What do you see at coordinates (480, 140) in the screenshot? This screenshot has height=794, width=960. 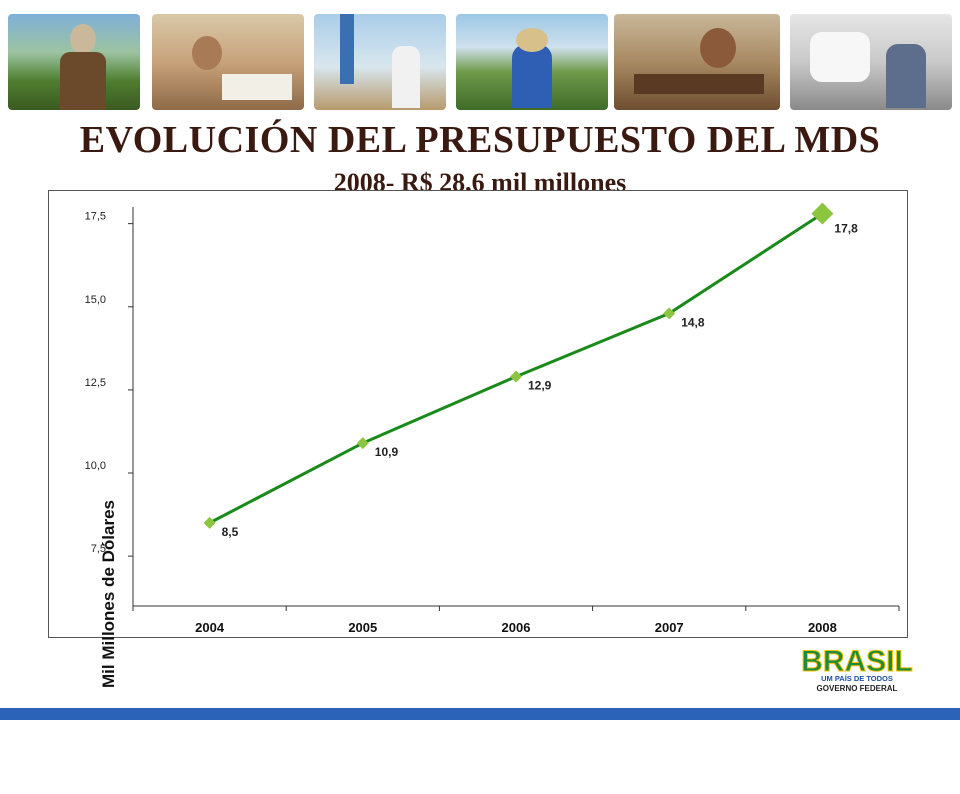 I see `page-title: EVOLUCIÓN DEL PRESUPUESTO DEL MDS` at bounding box center [480, 140].